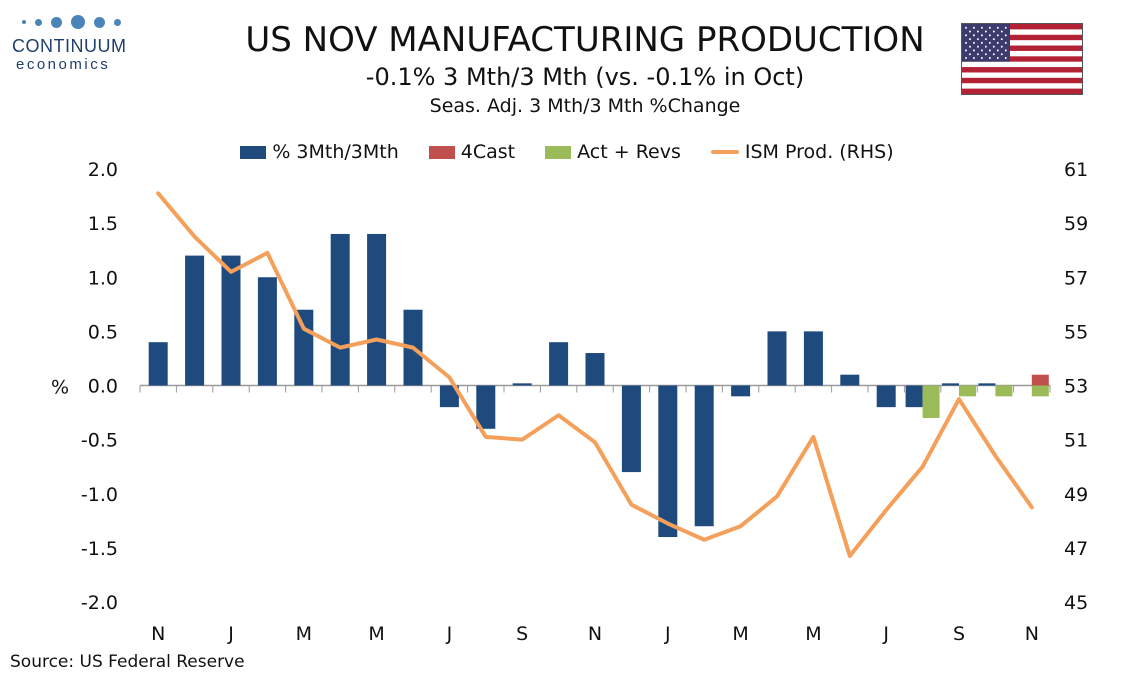 This screenshot has width=1134, height=680. Describe the element at coordinates (99, 603) in the screenshot. I see `y-tick-label: -2.0` at that location.